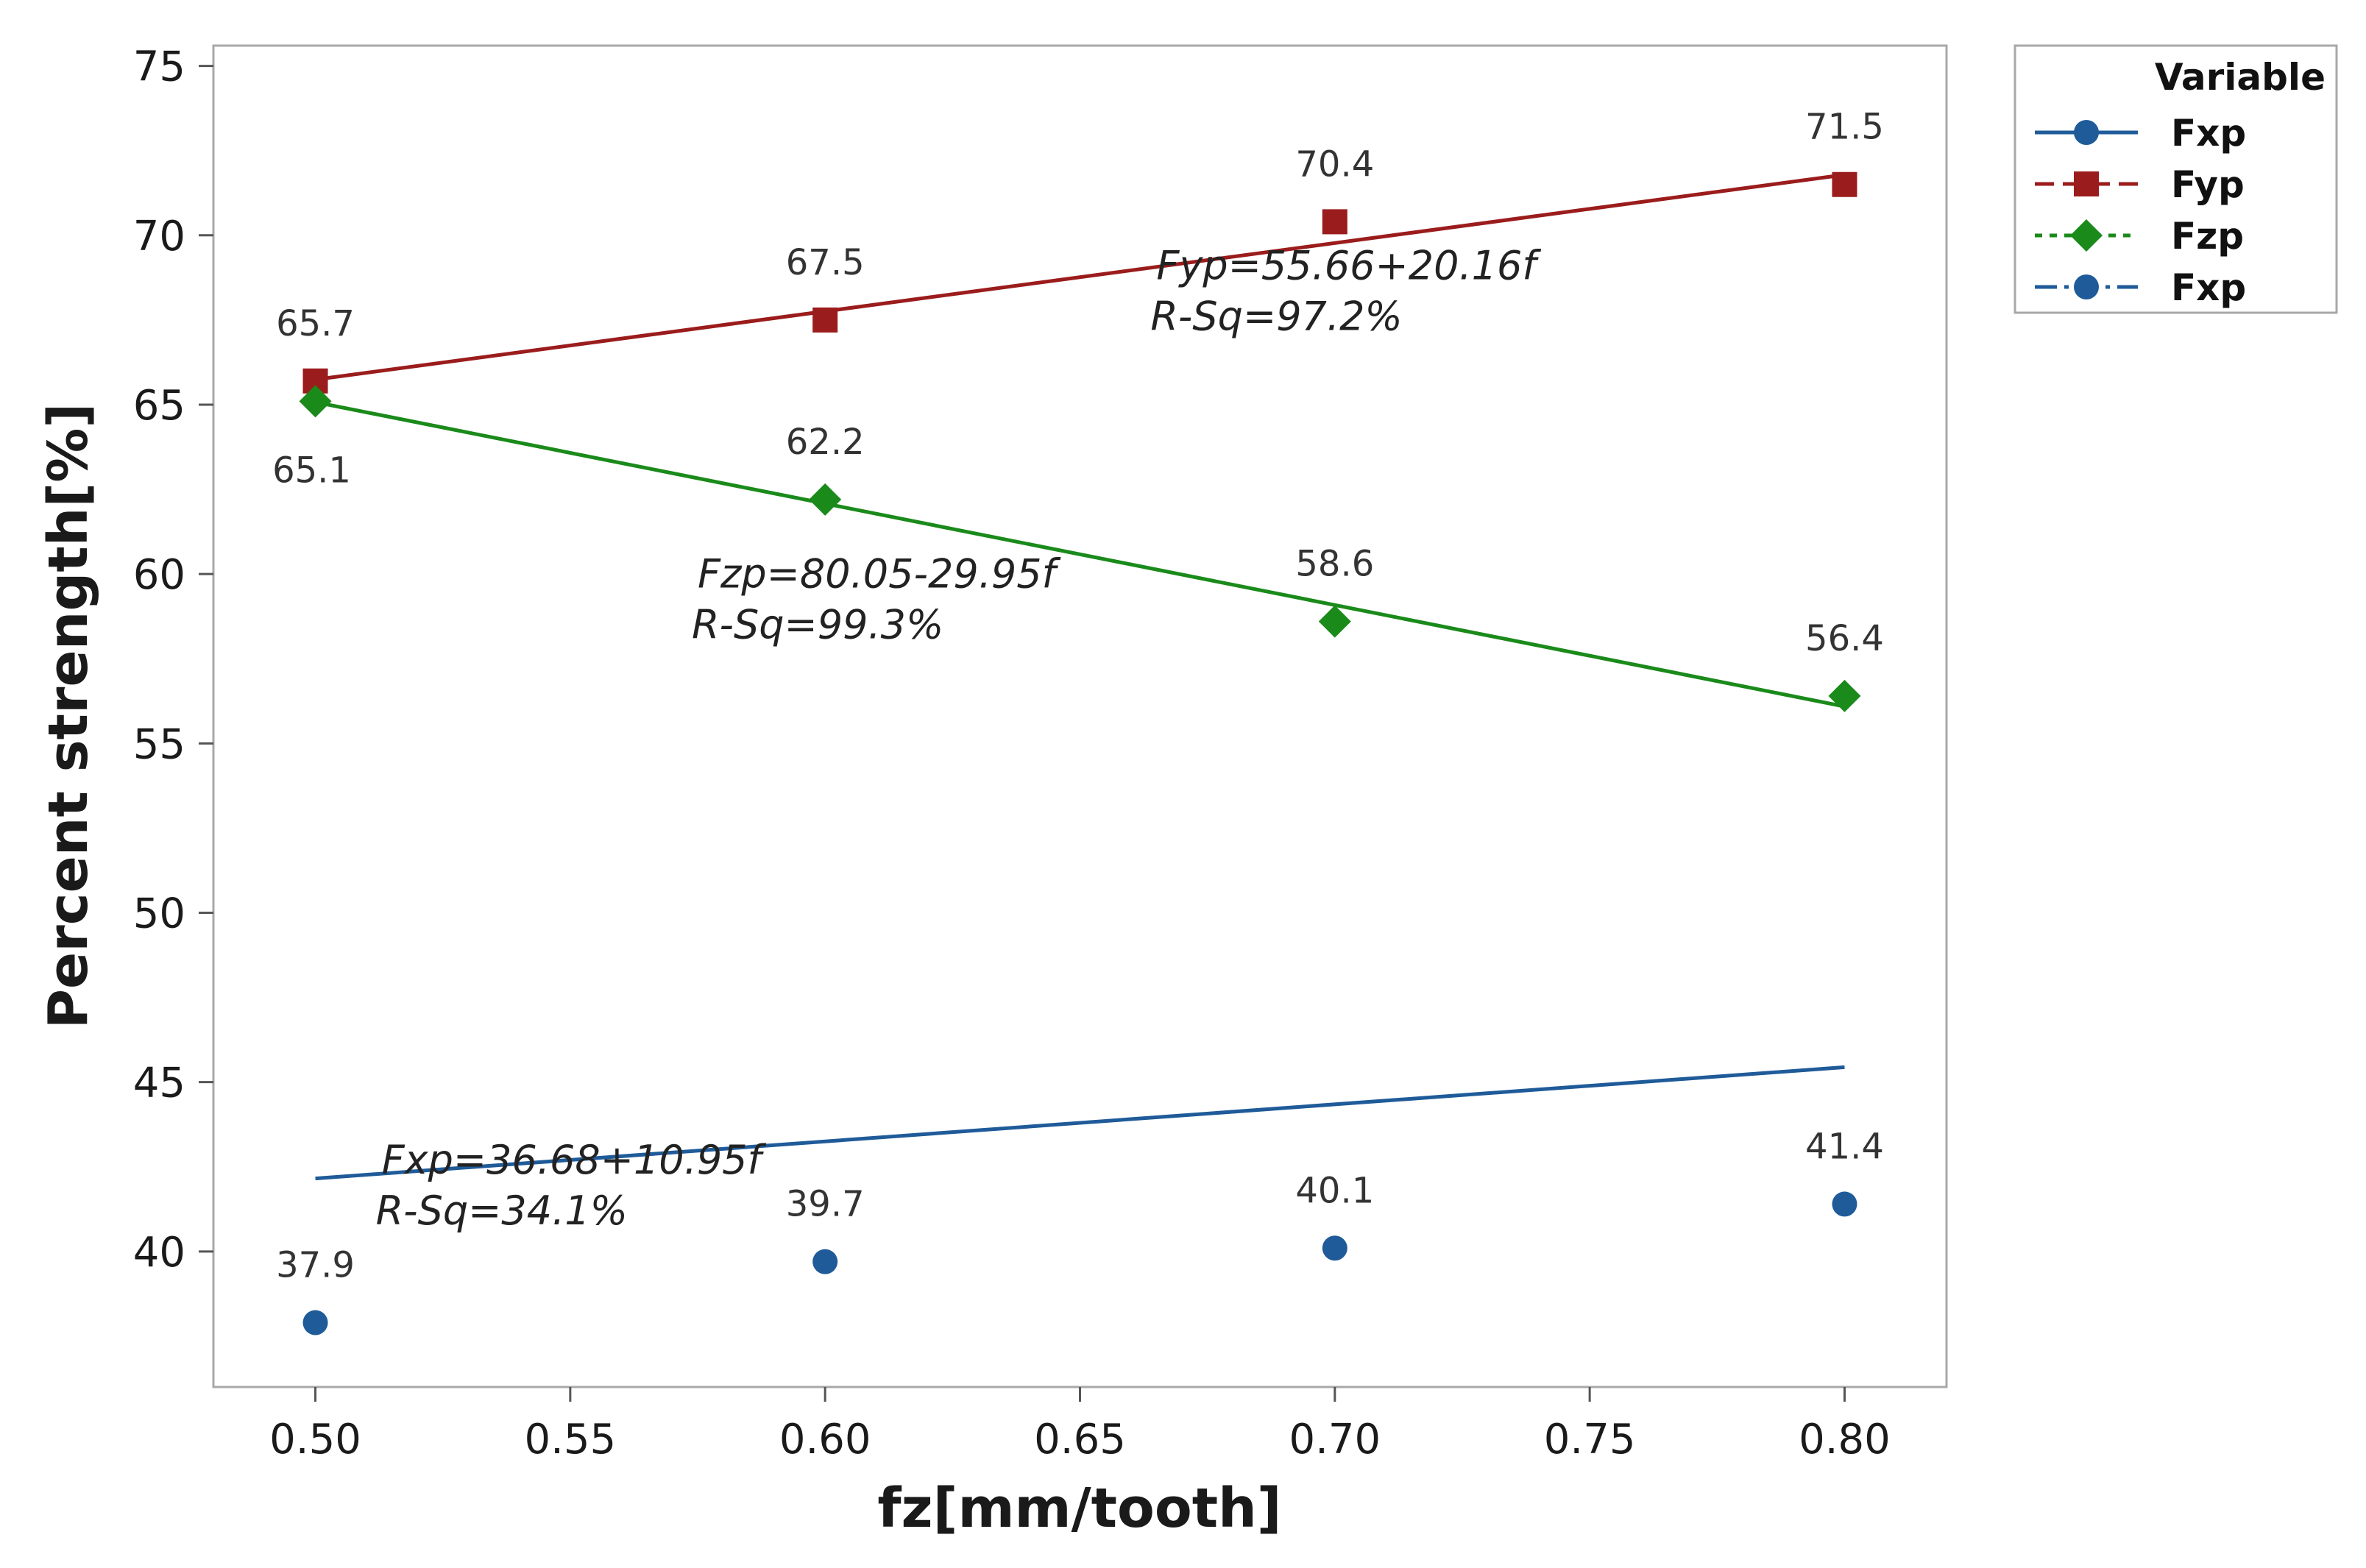  I want to click on series-fzp-r-squared: R-Sq=99.3%, so click(817, 625).